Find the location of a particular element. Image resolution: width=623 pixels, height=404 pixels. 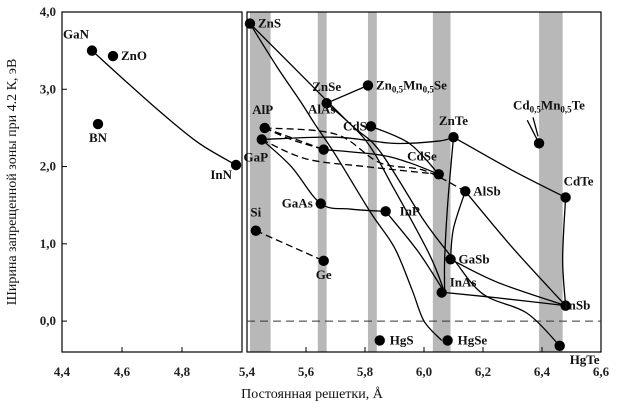

point-cdse is located at coordinates (438, 174).